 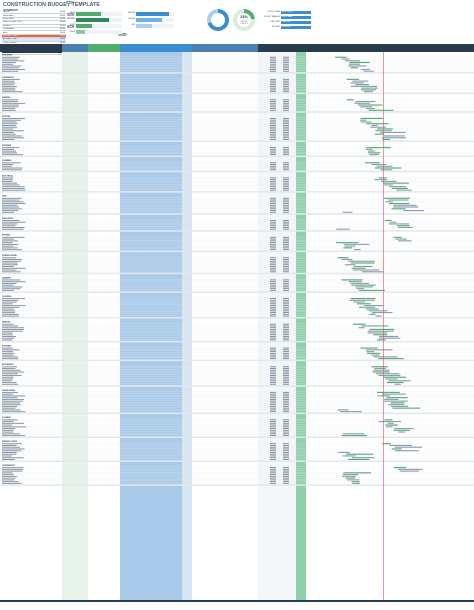 What do you see at coordinates (75, 48) in the screenshot?
I see `column-header` at bounding box center [75, 48].